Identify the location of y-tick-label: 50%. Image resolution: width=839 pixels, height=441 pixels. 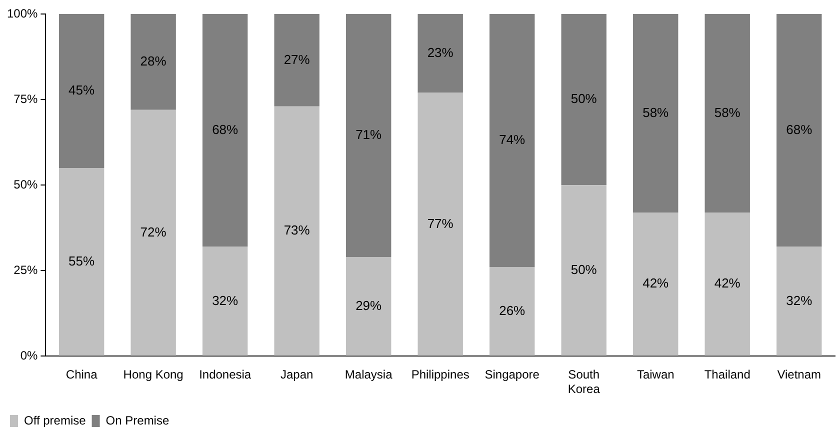
(26, 184).